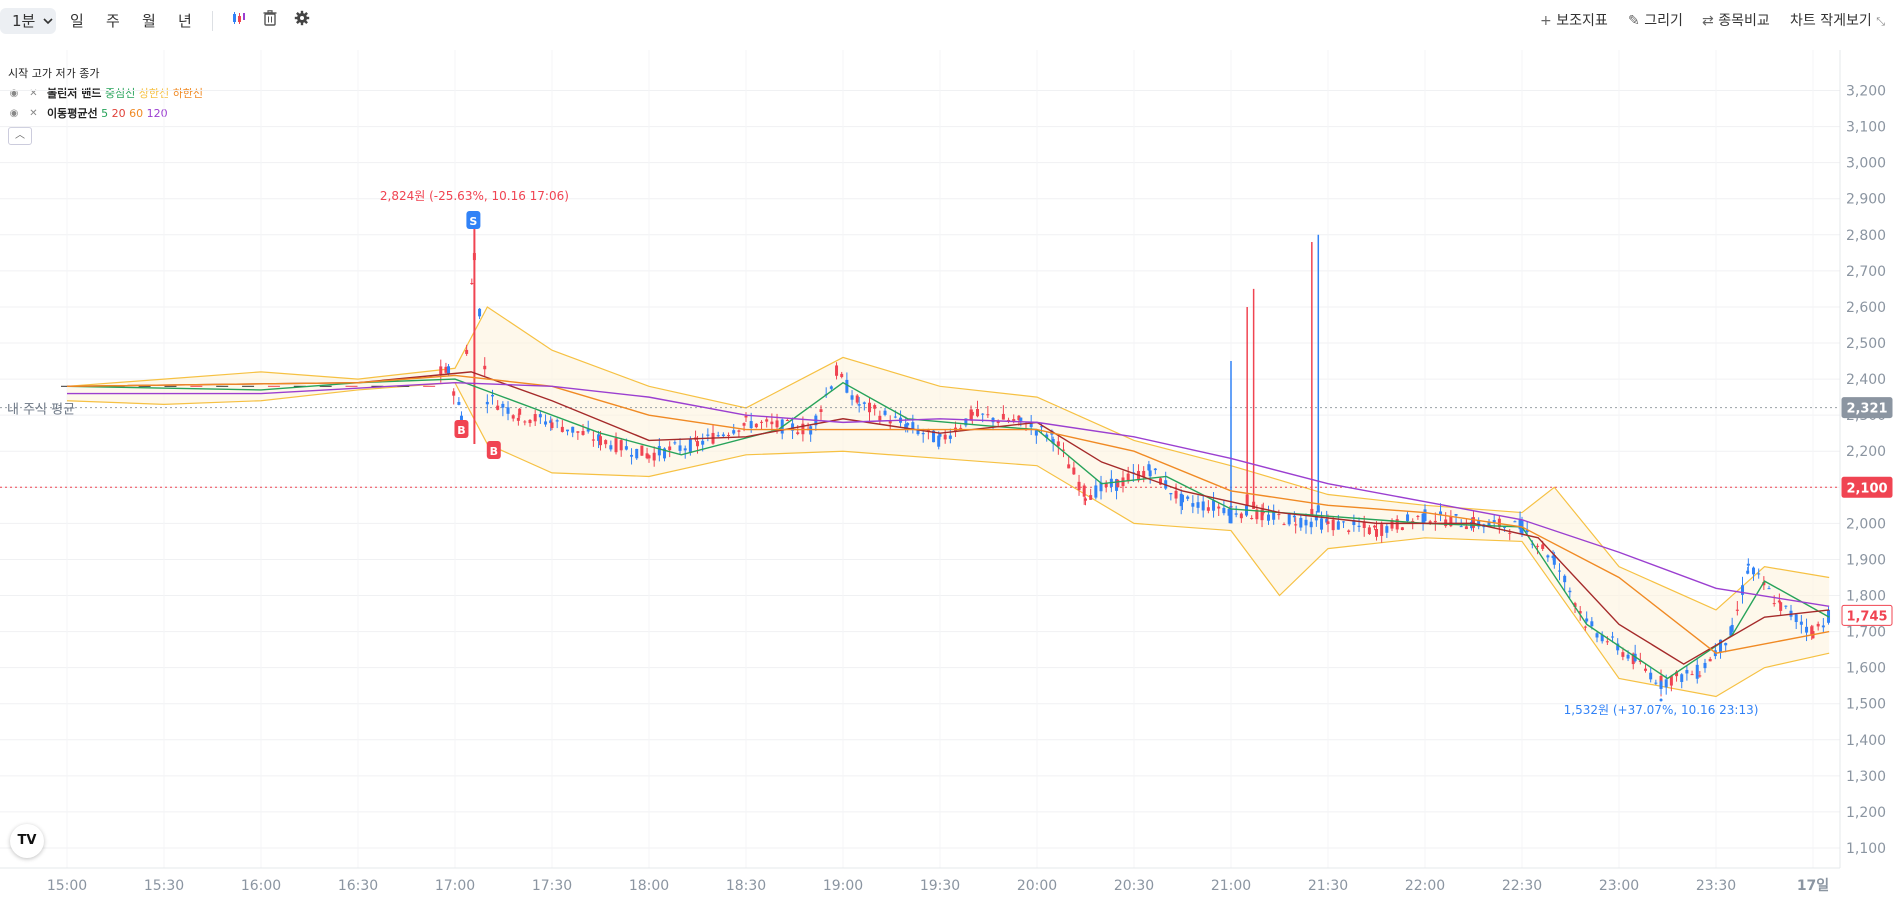 The height and width of the screenshot is (901, 1902). What do you see at coordinates (474, 196) in the screenshot?
I see `high-annotation: 2,824원 (-25.63%, 10.16 17:06)` at bounding box center [474, 196].